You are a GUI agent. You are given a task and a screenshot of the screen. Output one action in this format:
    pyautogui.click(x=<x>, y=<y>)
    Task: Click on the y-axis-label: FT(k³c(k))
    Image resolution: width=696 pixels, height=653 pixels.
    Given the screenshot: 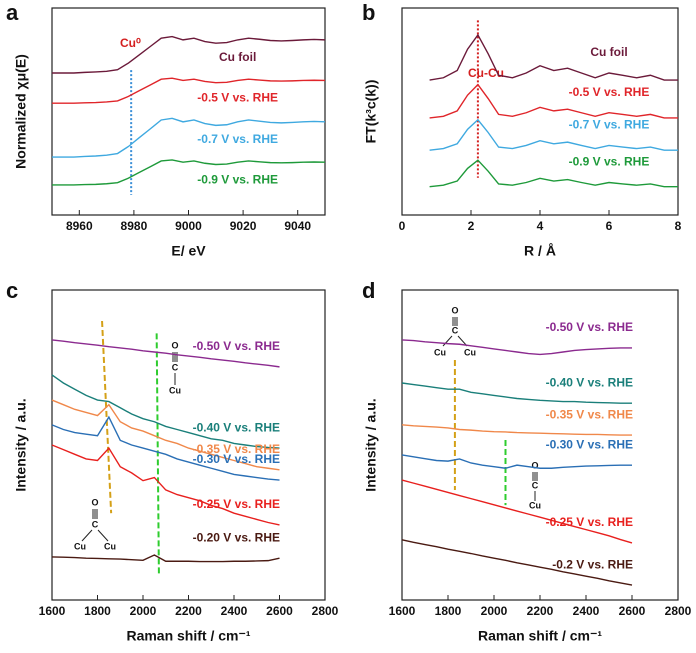 What is the action you would take?
    pyautogui.click(x=371, y=112)
    